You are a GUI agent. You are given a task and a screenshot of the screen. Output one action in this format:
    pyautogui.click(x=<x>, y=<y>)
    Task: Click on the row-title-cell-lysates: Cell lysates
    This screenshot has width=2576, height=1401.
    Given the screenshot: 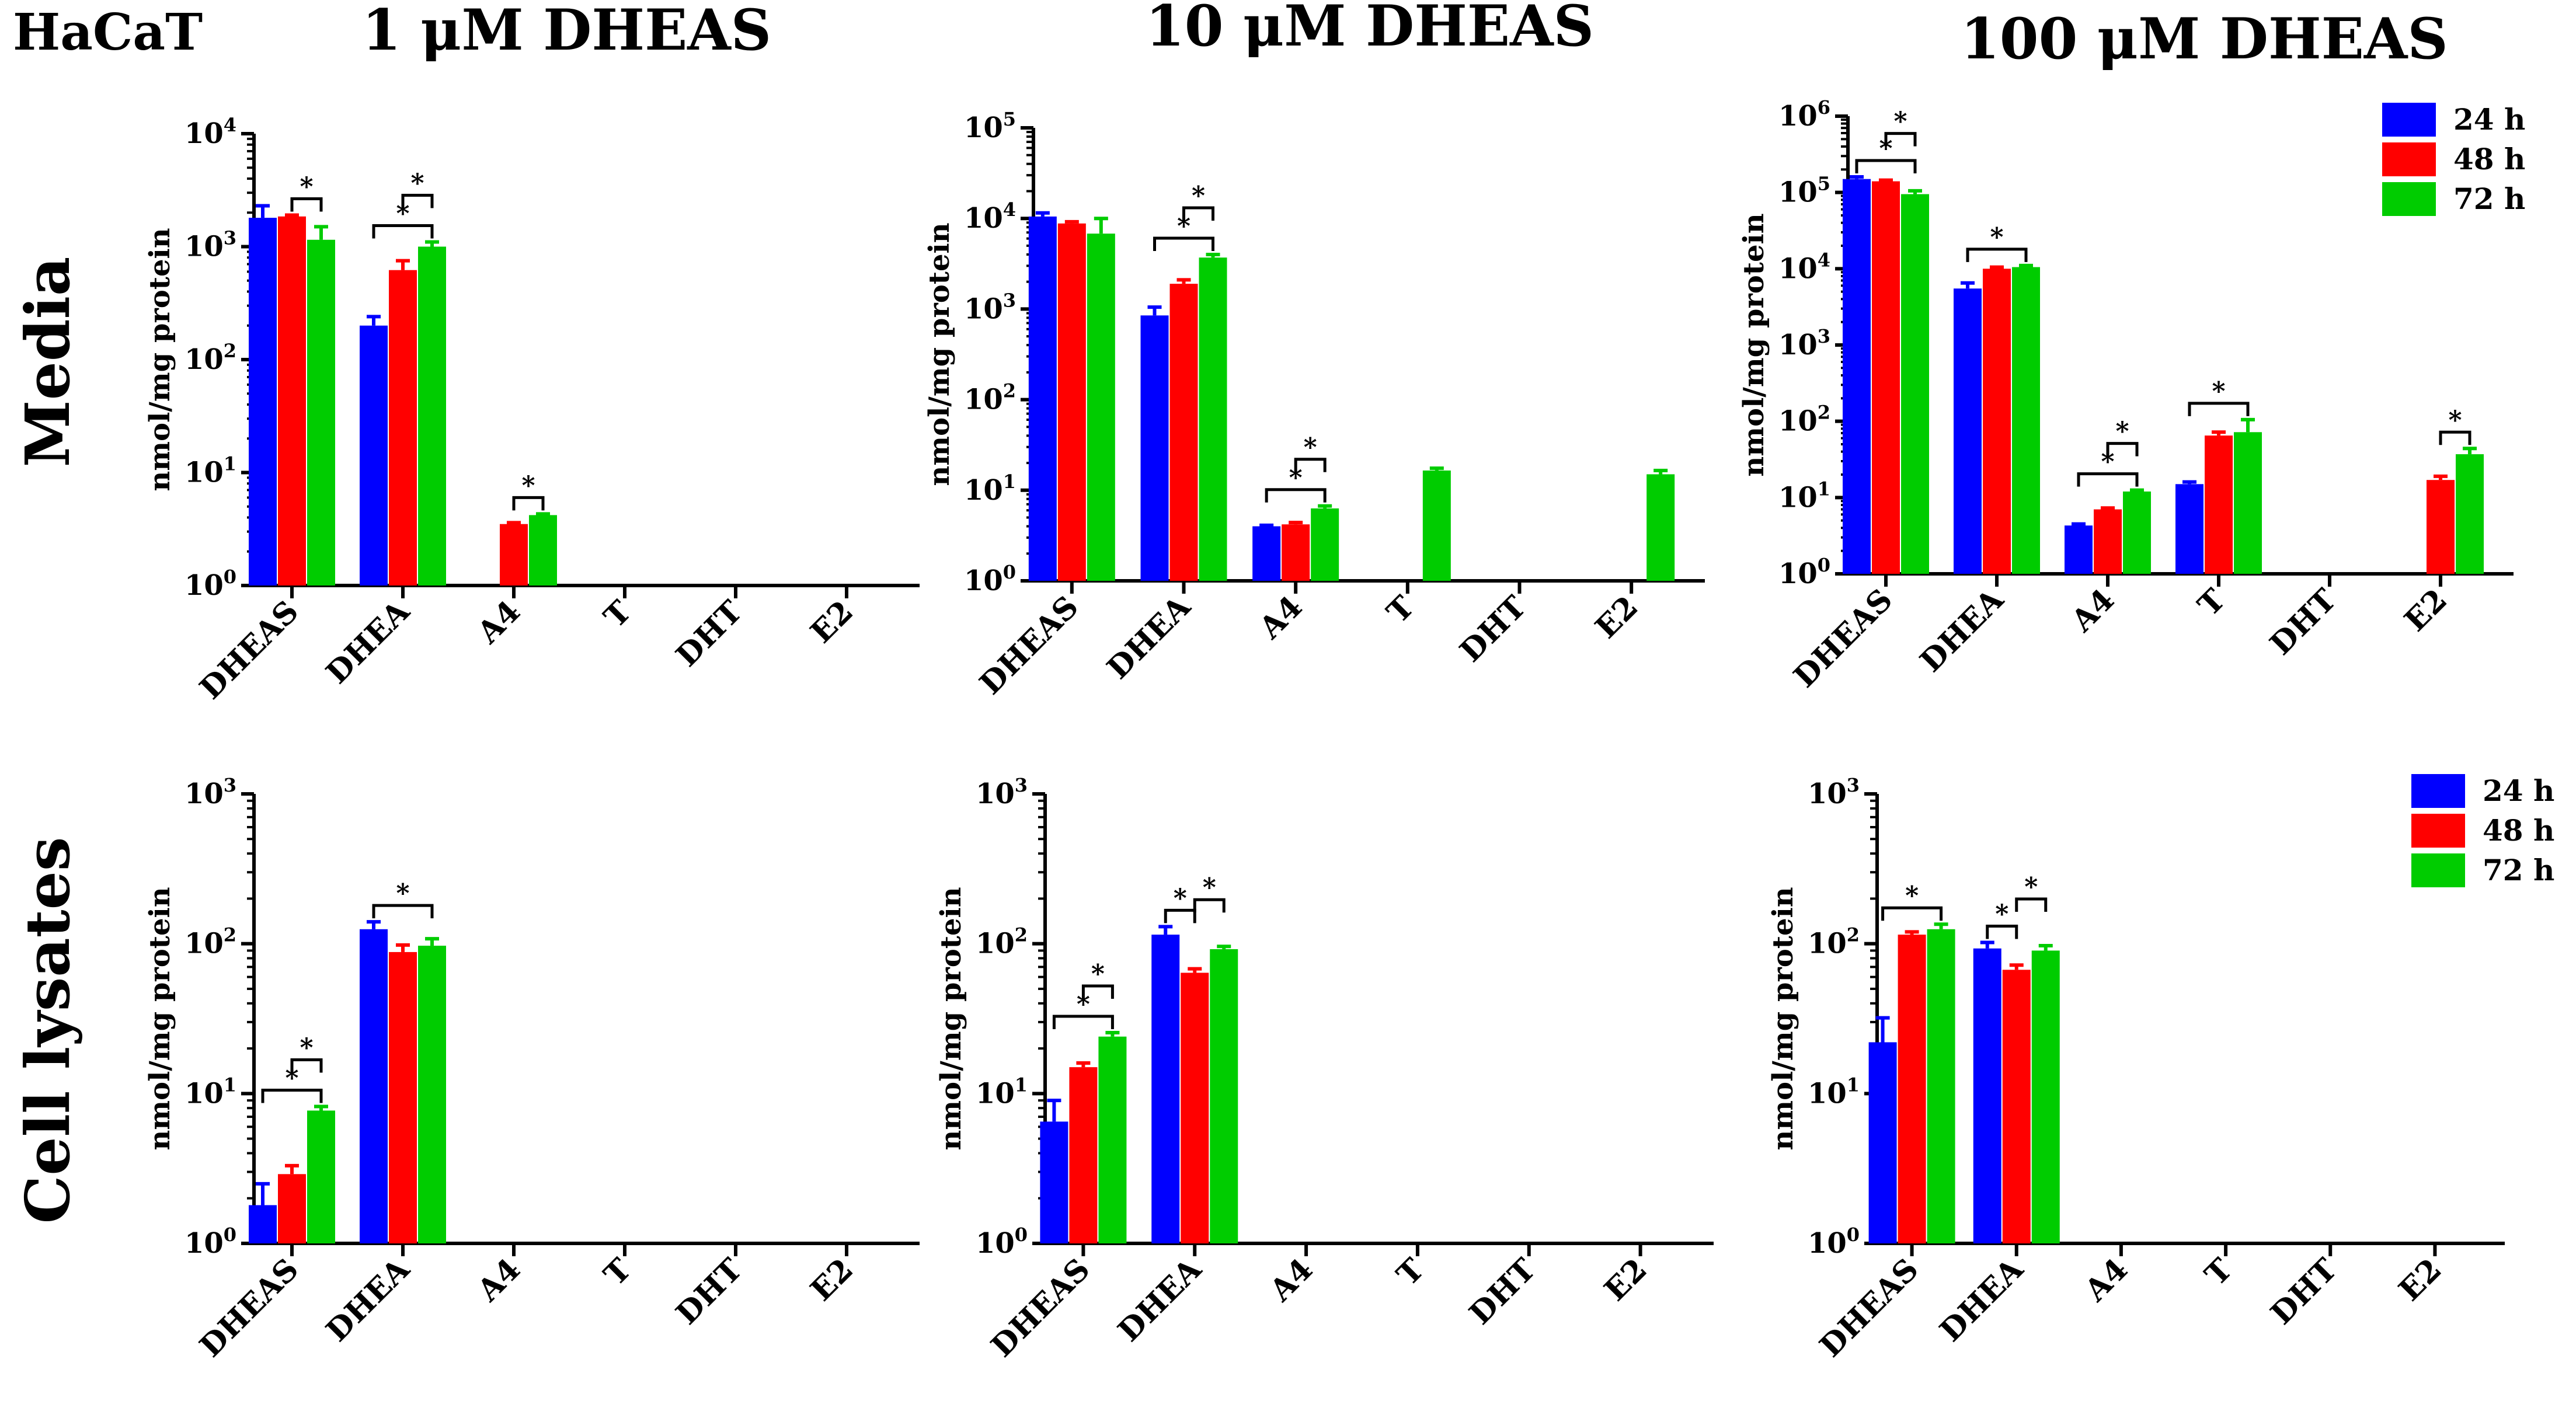 What is the action you would take?
    pyautogui.click(x=47, y=1030)
    